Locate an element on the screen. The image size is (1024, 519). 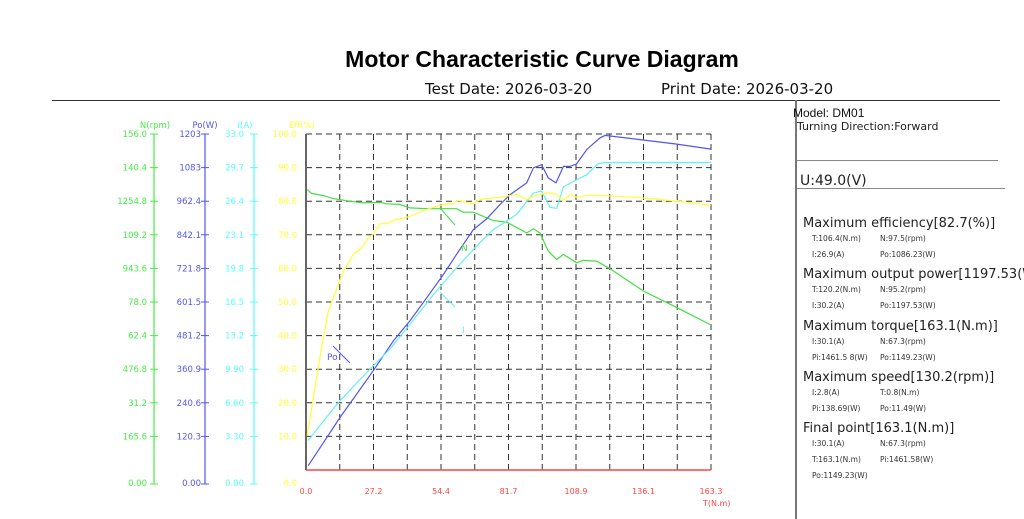
y-tick-label: 29.7 is located at coordinates (234, 169).